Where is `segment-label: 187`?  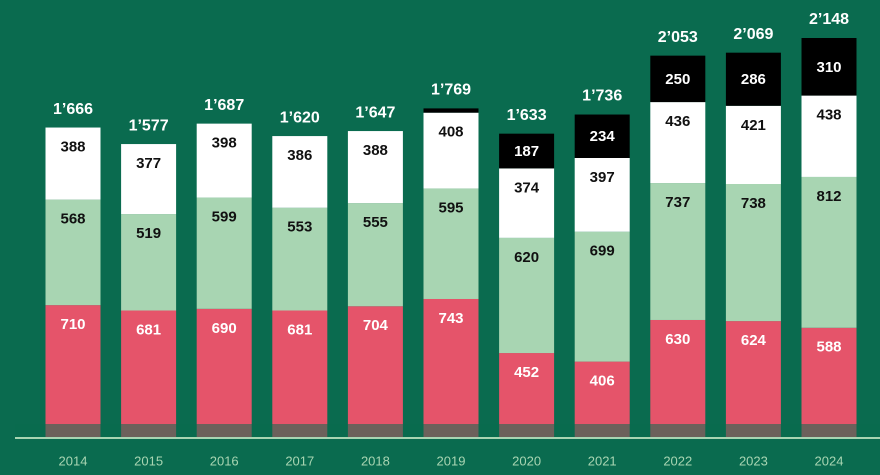
segment-label: 187 is located at coordinates (526, 151).